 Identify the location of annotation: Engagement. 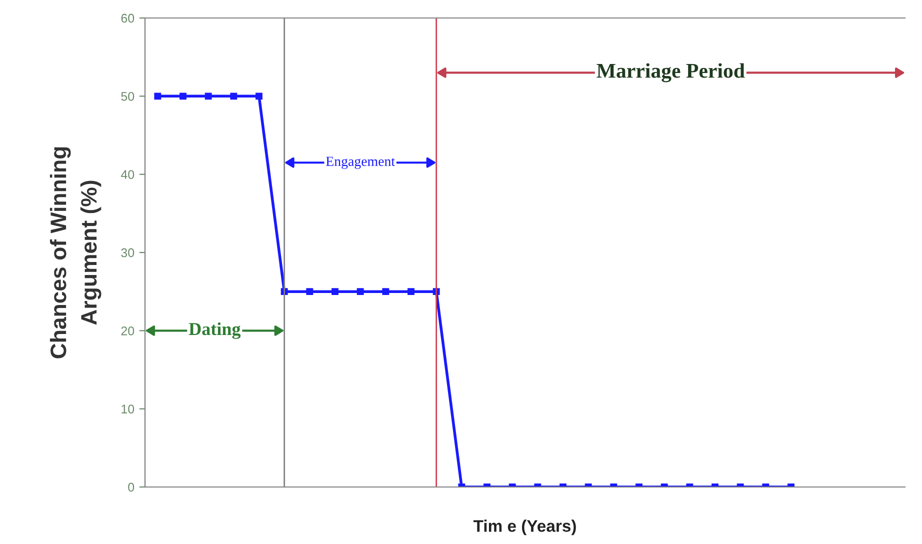
(360, 162).